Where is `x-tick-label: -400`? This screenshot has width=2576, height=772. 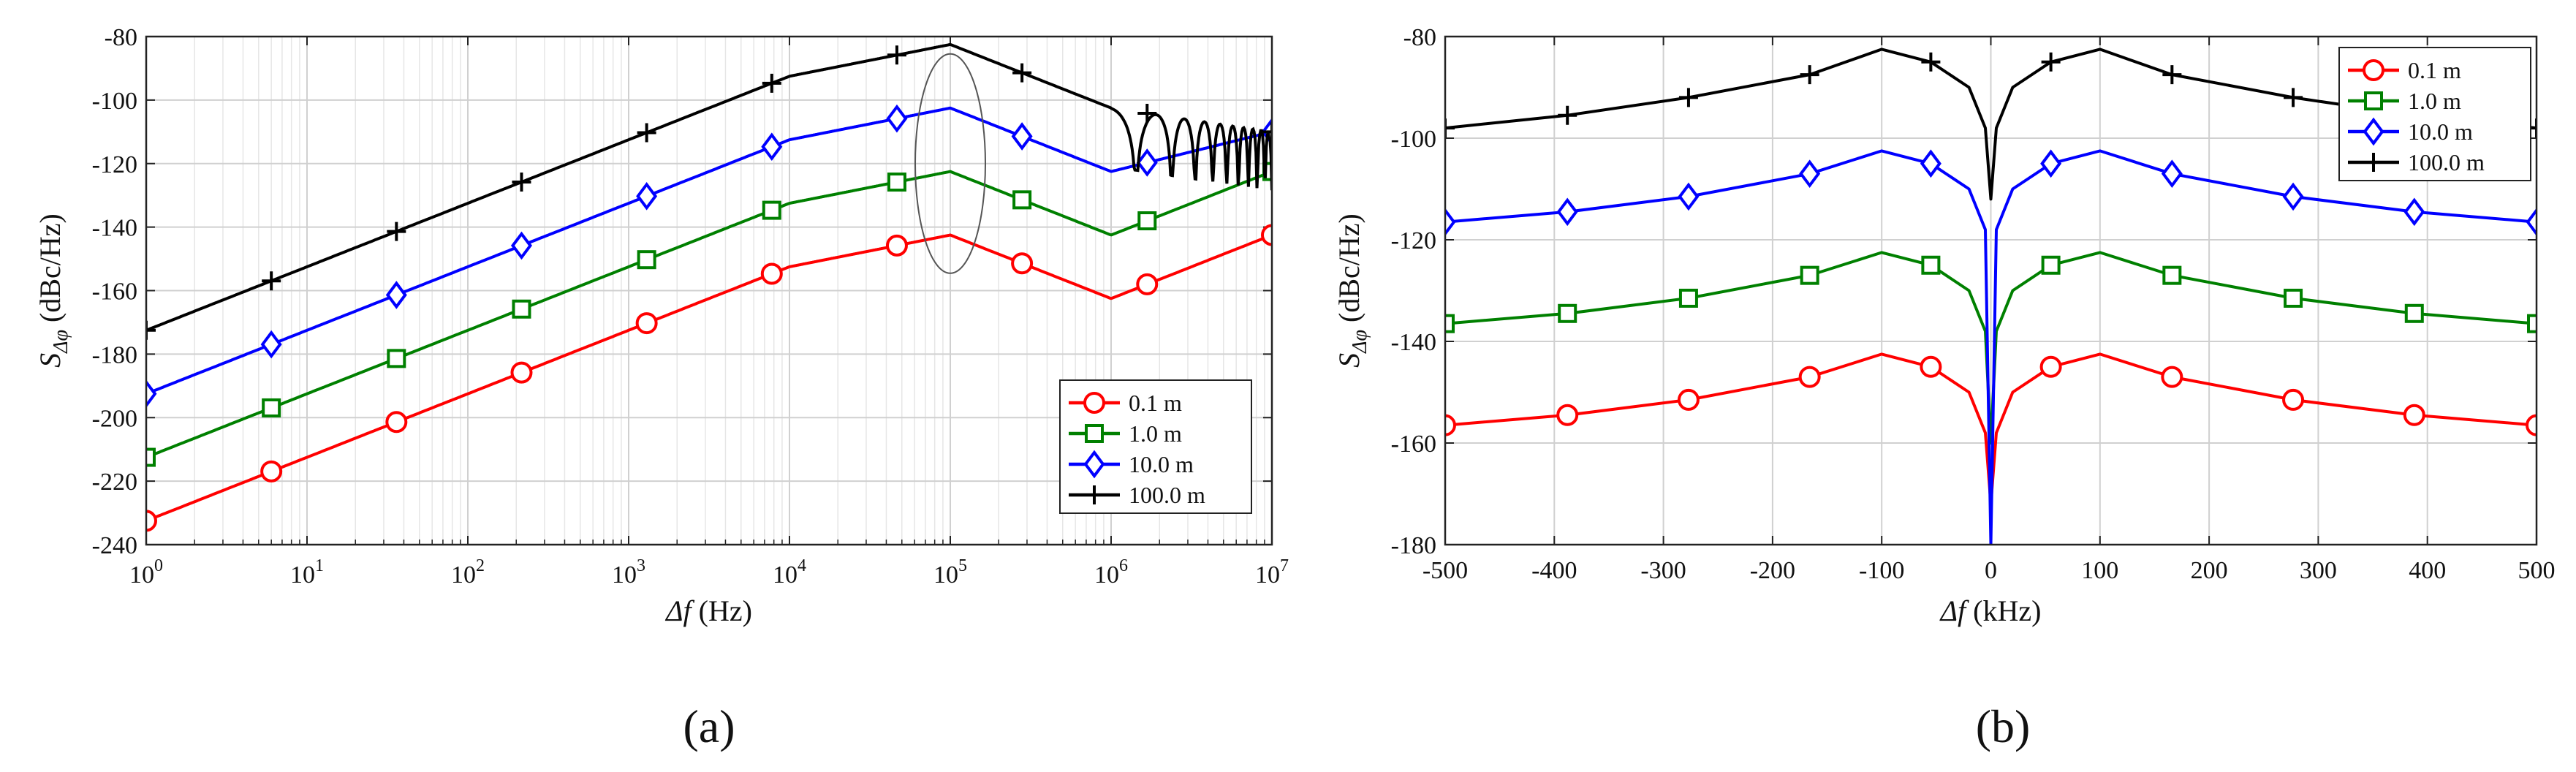 x-tick-label: -400 is located at coordinates (1554, 570).